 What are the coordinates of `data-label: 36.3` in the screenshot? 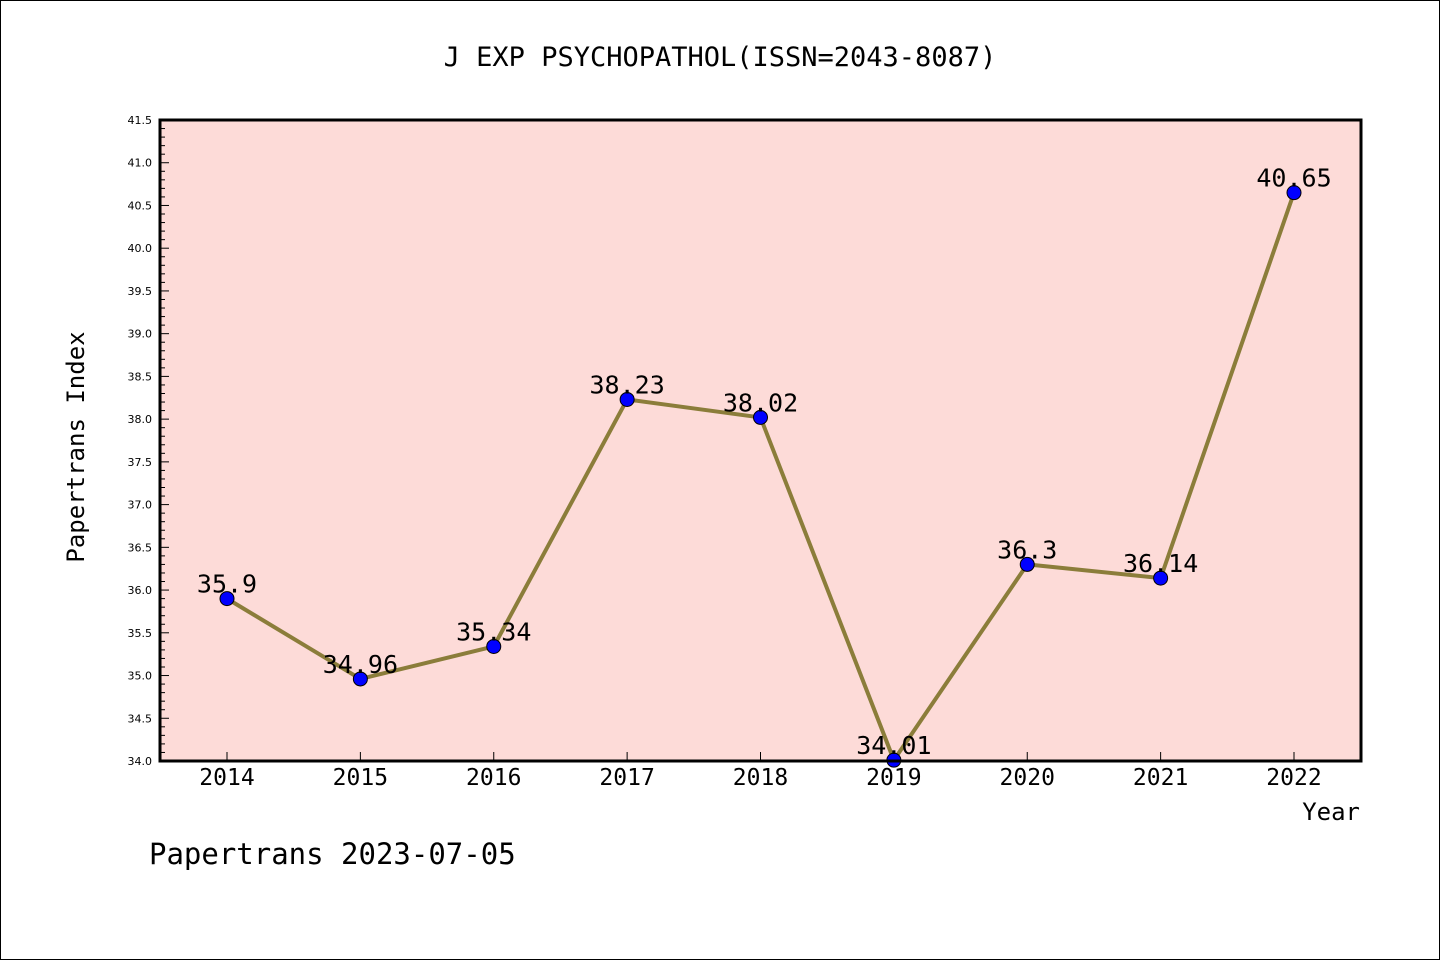 It's located at (1027, 549).